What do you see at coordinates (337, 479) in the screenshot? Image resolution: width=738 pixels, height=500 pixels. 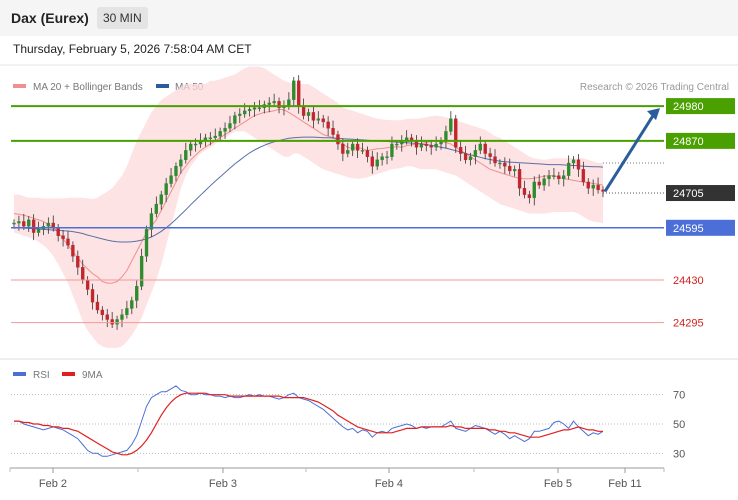 I see `x-axis: Feb 2 Feb 3 Feb 4 Feb 5 Feb 11` at bounding box center [337, 479].